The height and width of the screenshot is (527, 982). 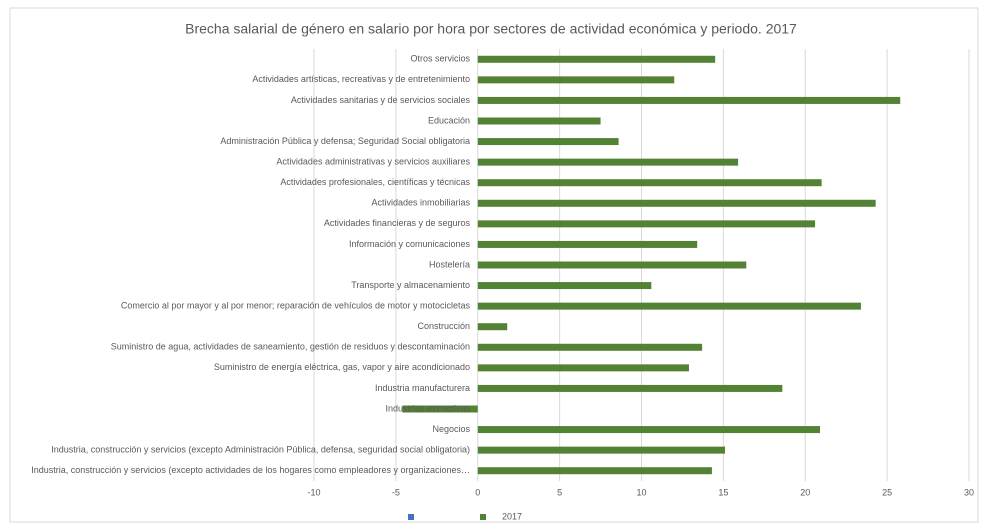 What do you see at coordinates (443, 326) in the screenshot?
I see `y-tick-label: Construcción` at bounding box center [443, 326].